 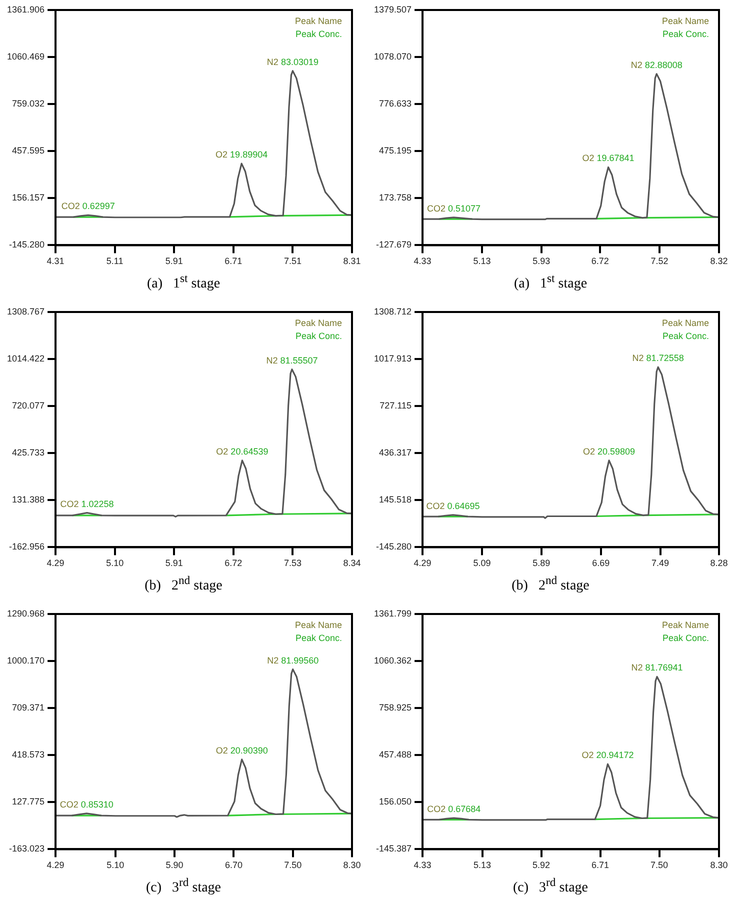 I want to click on y-tick-label: 709.371, so click(x=27, y=707).